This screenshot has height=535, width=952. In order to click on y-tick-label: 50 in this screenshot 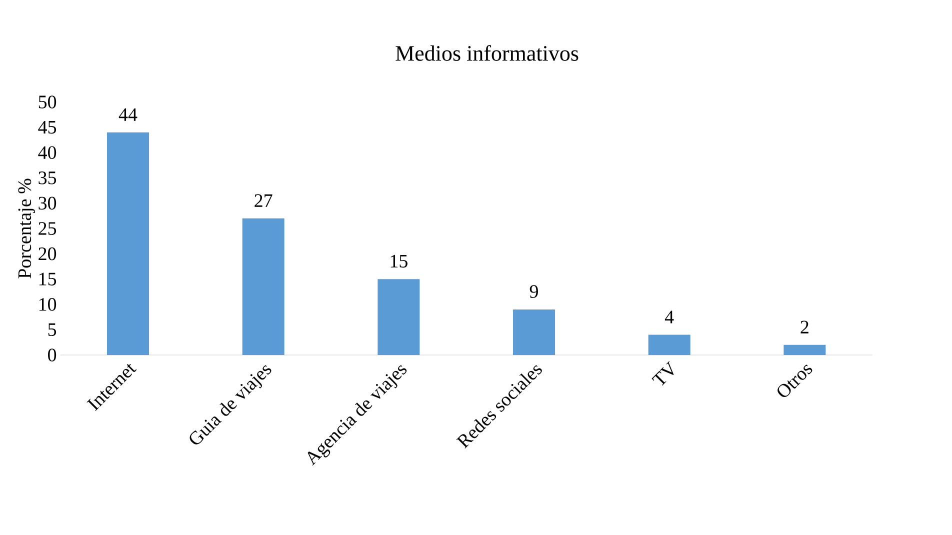, I will do `click(47, 102)`.